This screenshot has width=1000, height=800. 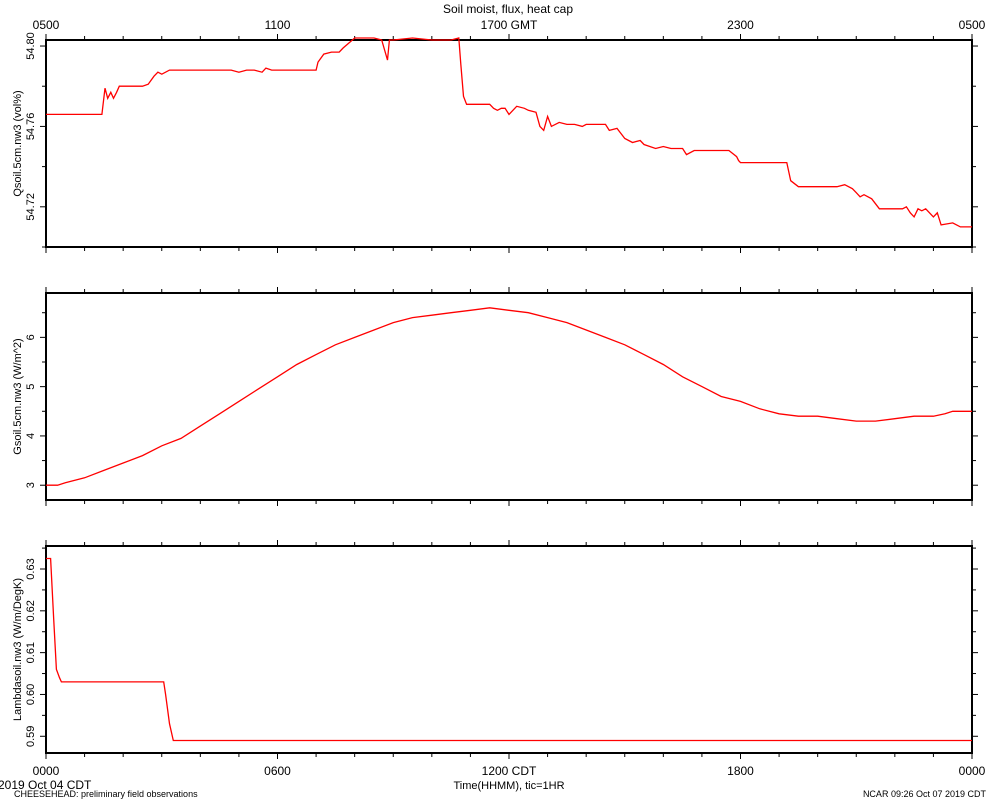 I want to click on top-axis: 0500 1100 1700 GMT 2300 0500, so click(x=509, y=25).